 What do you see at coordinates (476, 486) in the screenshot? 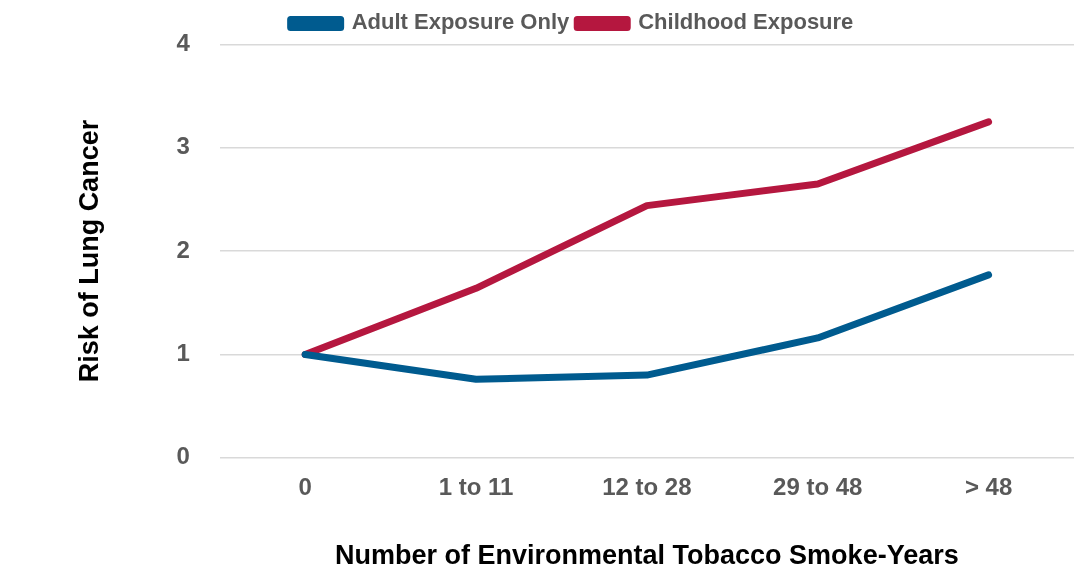
I see `x-tick-label: 1 to 11` at bounding box center [476, 486].